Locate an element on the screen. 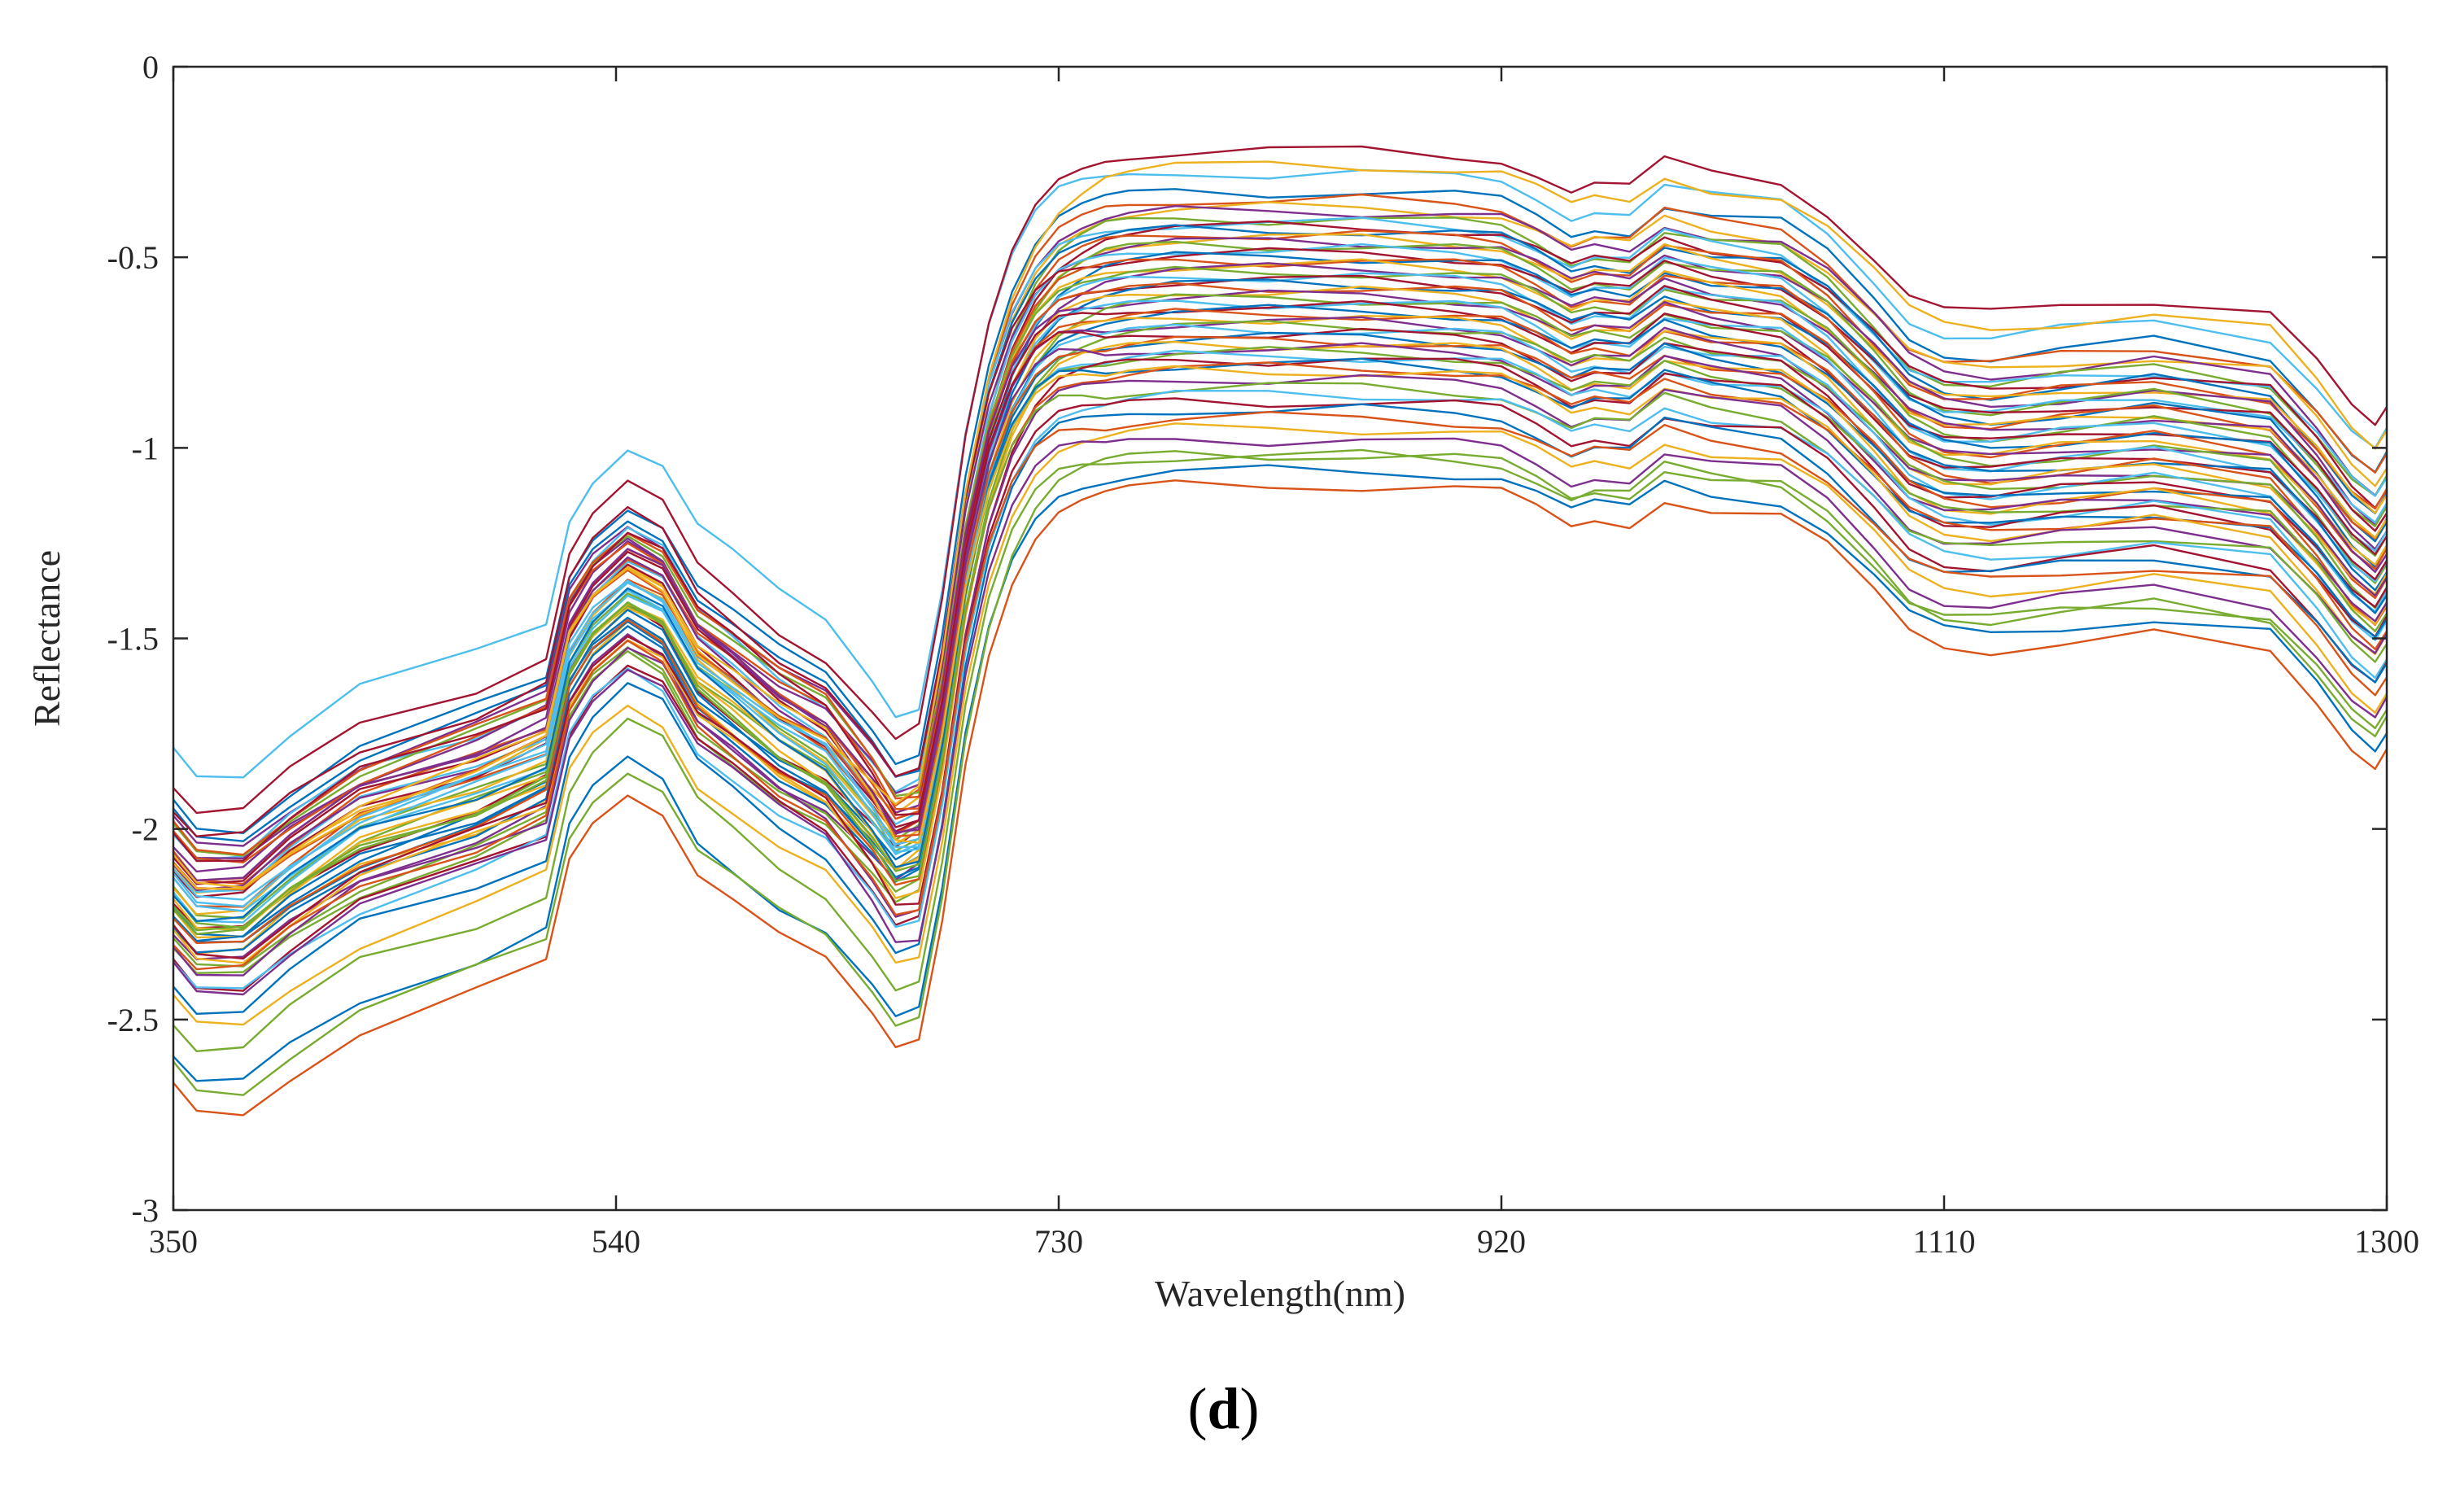 This screenshot has width=2447, height=1512. x-axis-title: Wavelength(nm) is located at coordinates (1280, 1293).